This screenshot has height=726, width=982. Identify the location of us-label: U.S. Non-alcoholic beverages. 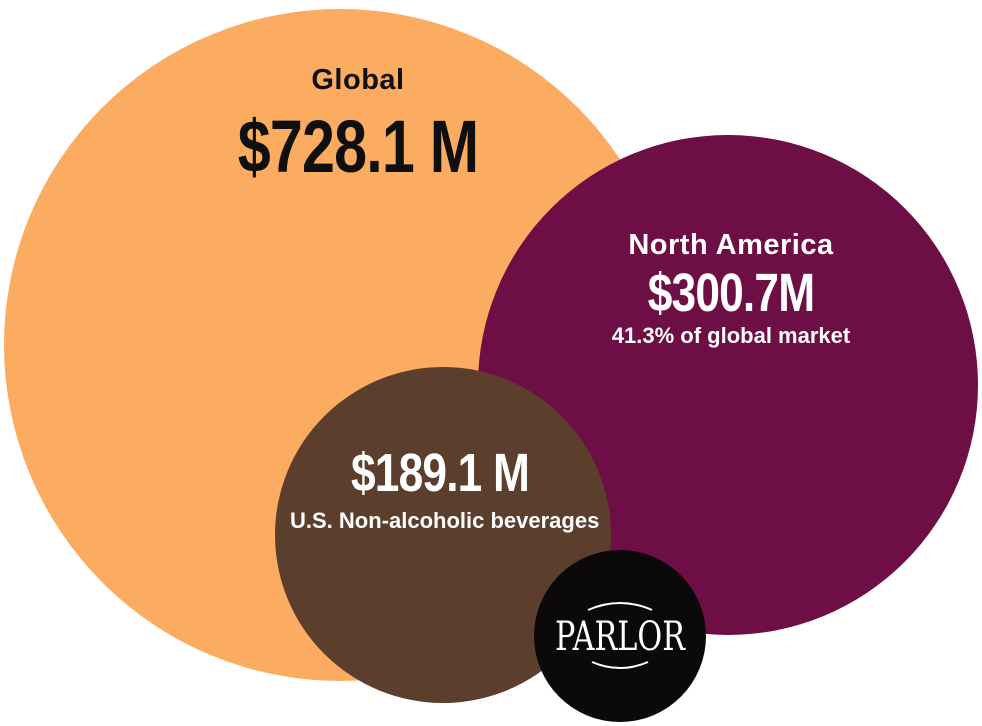
(445, 520).